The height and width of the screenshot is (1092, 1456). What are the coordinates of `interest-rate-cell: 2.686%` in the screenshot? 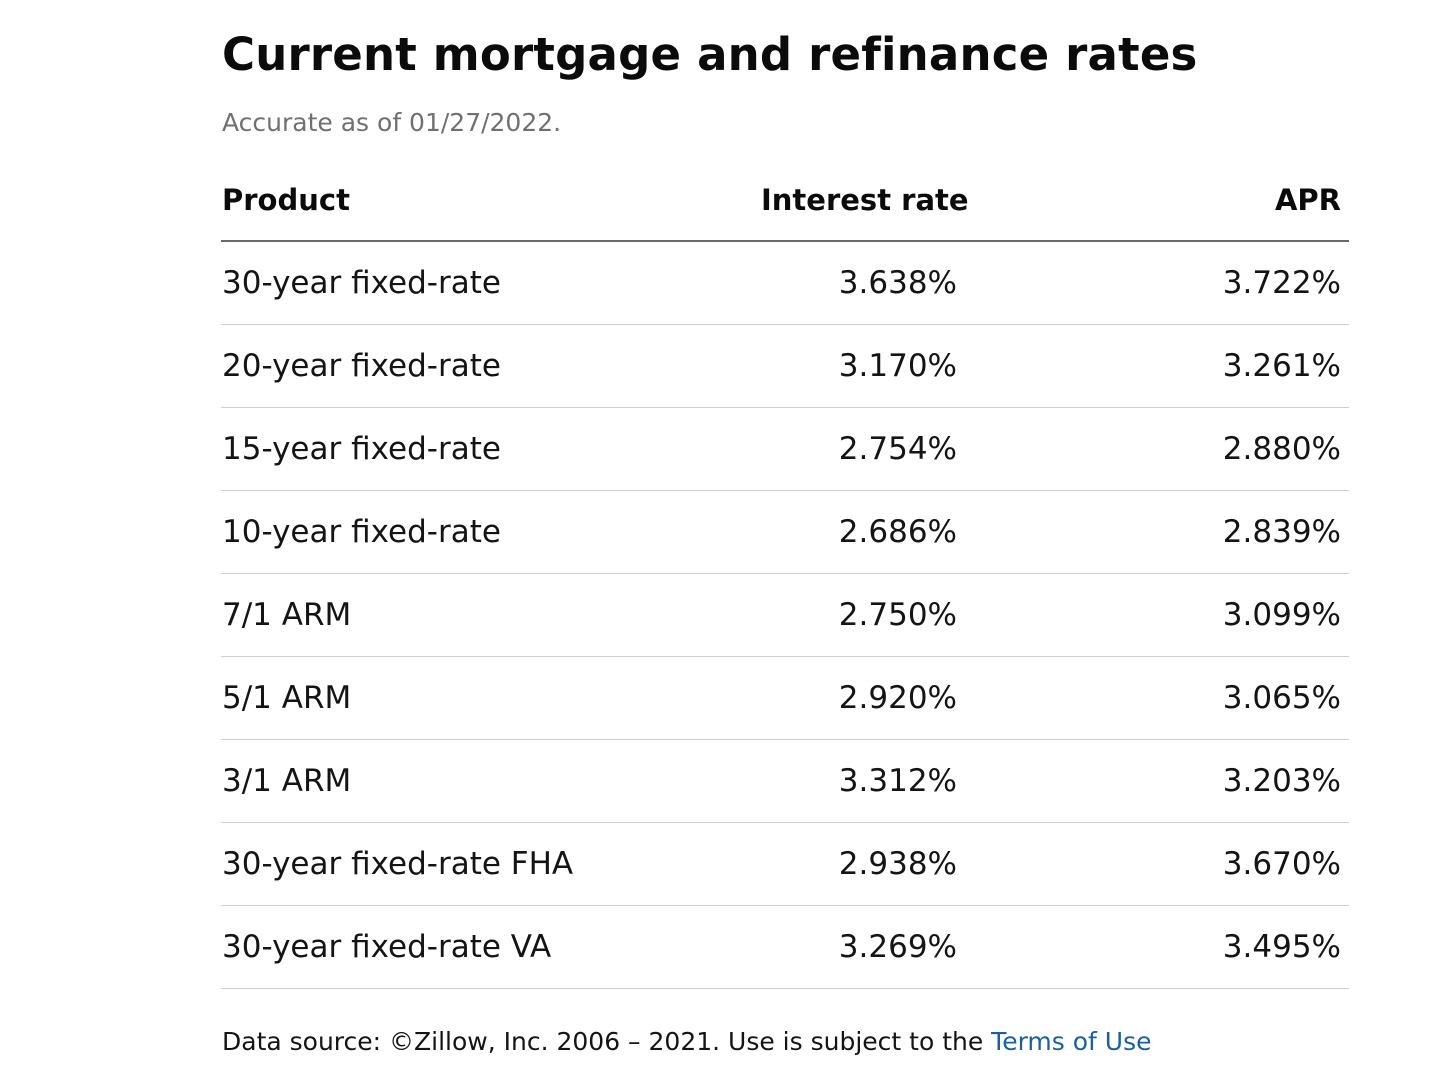 It's located at (859, 532).